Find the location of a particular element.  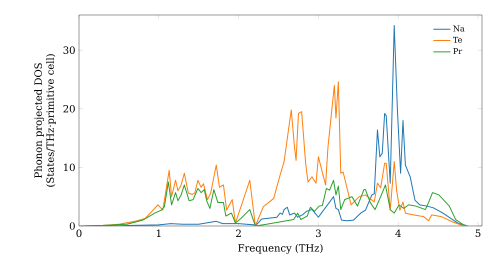

y-axis-title: Phonon projected DOS (States/THz·primitive cell) is located at coordinates (45, 120).